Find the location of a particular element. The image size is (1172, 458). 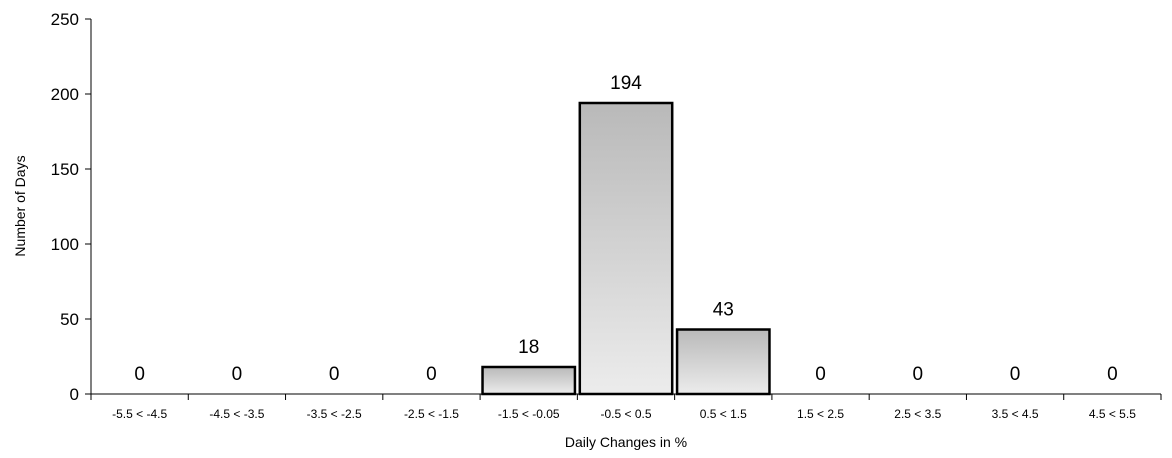

x-tick-label: -4.5 < -3.5 is located at coordinates (236, 414).